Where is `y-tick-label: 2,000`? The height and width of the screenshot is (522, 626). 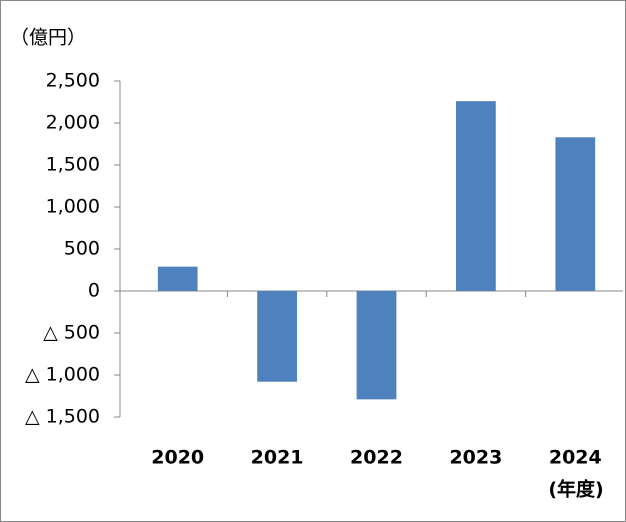
y-tick-label: 2,000 is located at coordinates (73, 123).